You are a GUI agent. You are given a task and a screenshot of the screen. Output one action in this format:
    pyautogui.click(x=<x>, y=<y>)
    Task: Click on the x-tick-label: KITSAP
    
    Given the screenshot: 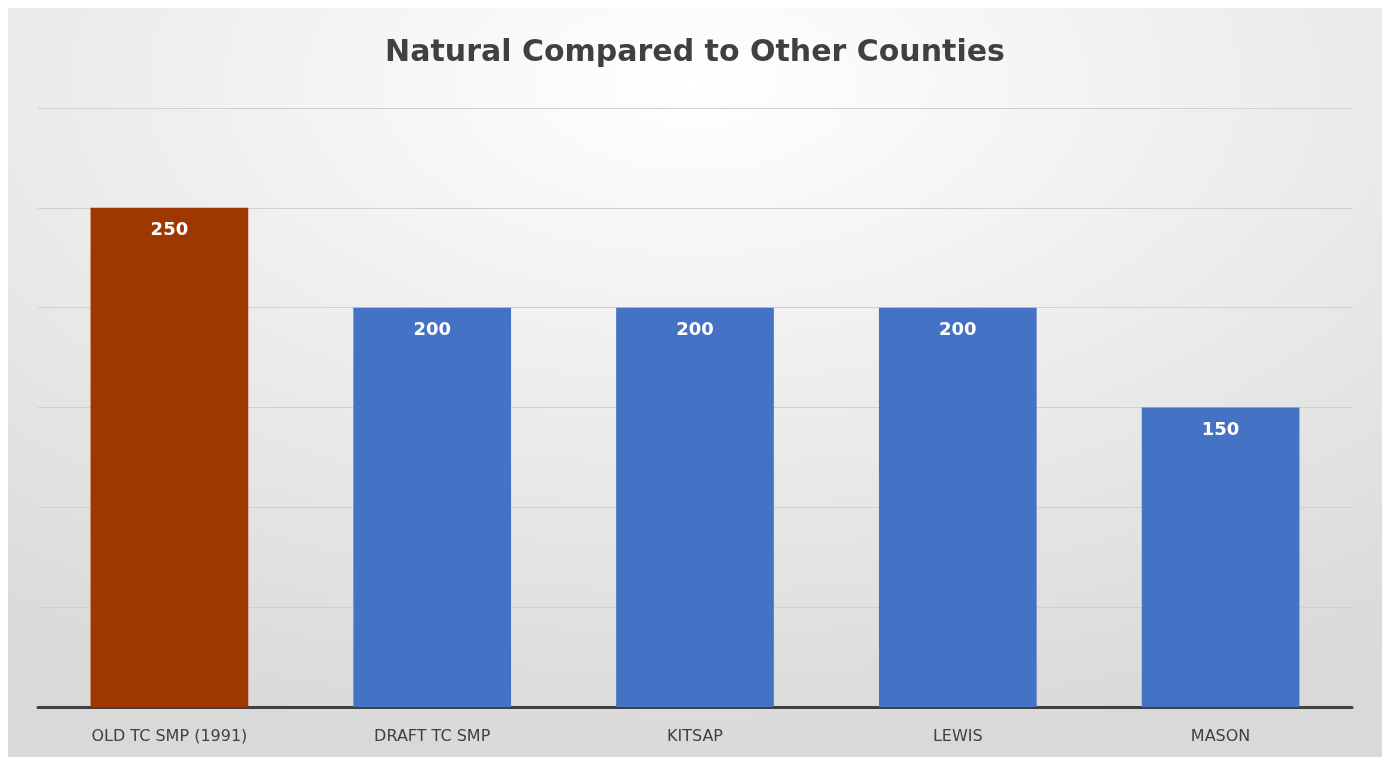 What is the action you would take?
    pyautogui.click(x=695, y=735)
    